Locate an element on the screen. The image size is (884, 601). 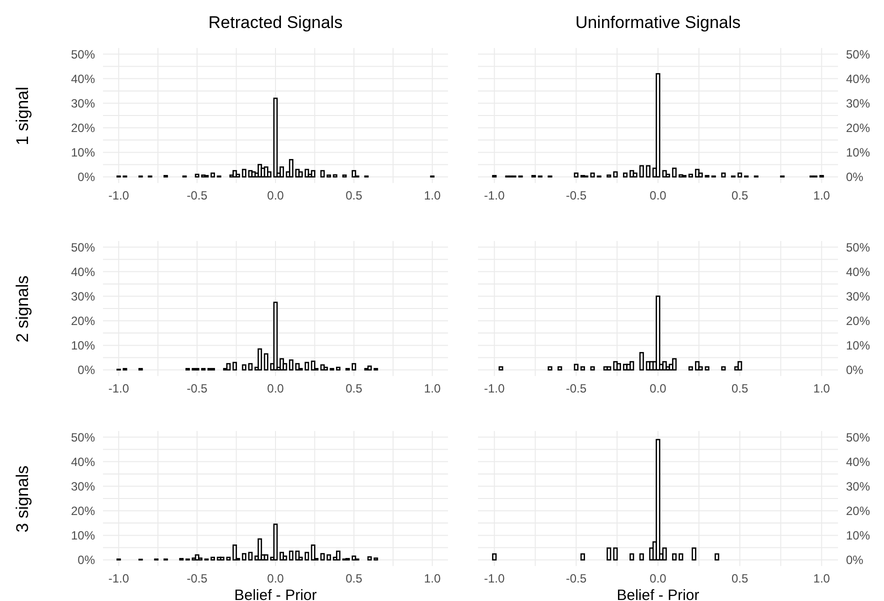
chart-title: Retracted Signals is located at coordinates (275, 23).